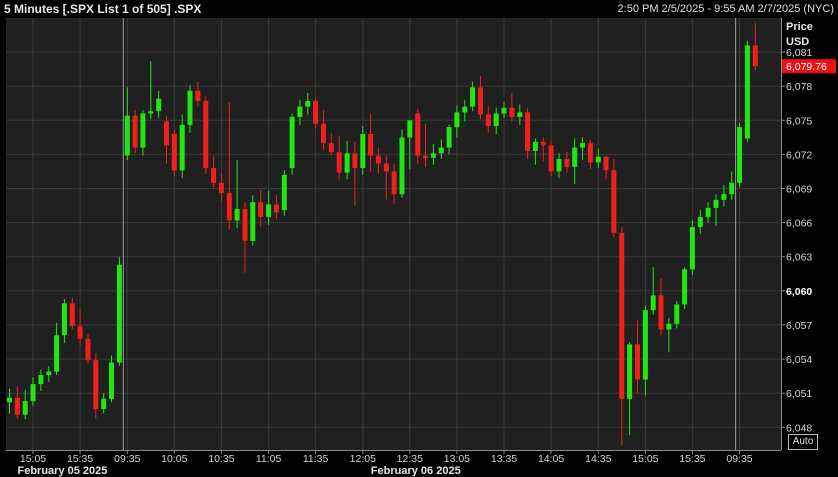  Describe the element at coordinates (127, 459) in the screenshot. I see `x-tick-label: 09:35` at that location.